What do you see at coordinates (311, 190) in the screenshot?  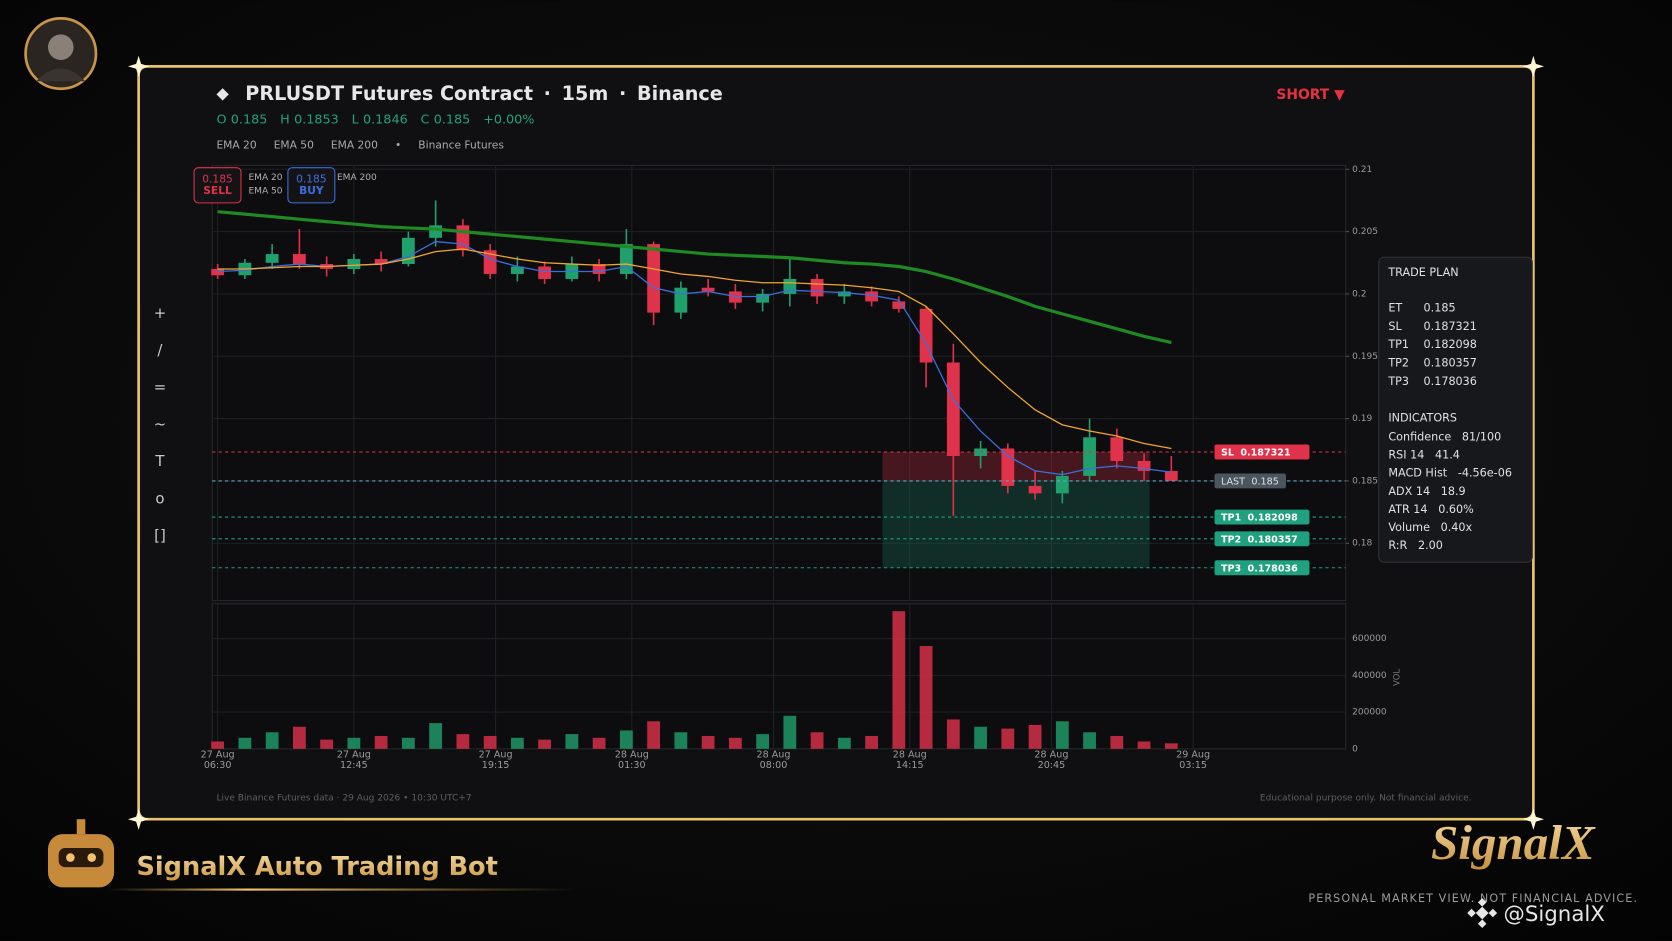 I see `quote-side: BUY` at bounding box center [311, 190].